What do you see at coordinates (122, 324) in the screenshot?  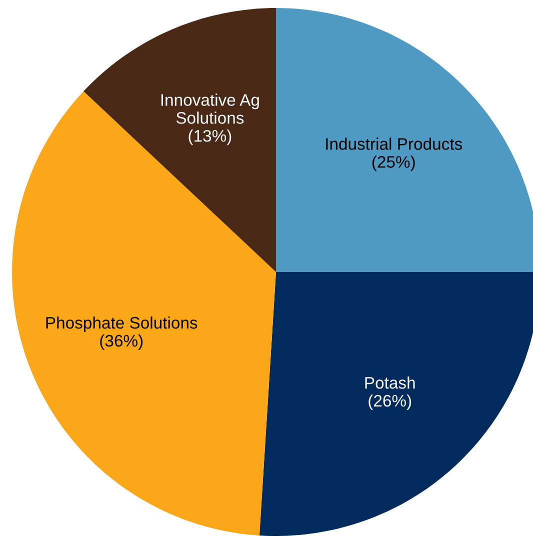 I see `slice-label: Phosphate Solutions` at bounding box center [122, 324].